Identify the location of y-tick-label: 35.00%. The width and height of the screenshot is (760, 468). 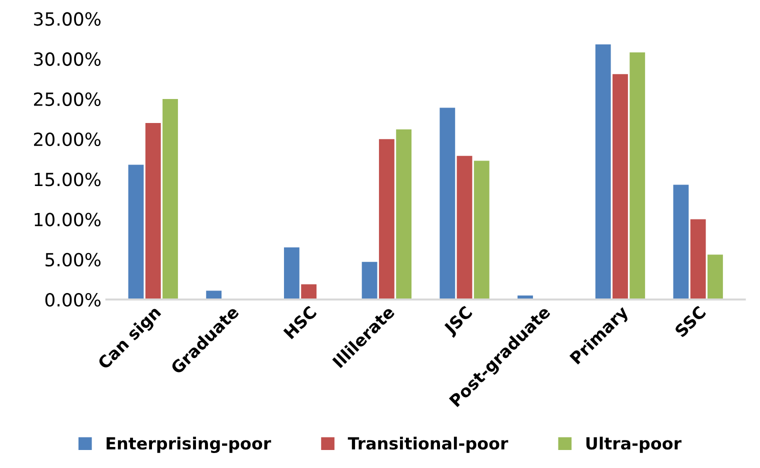
(67, 19).